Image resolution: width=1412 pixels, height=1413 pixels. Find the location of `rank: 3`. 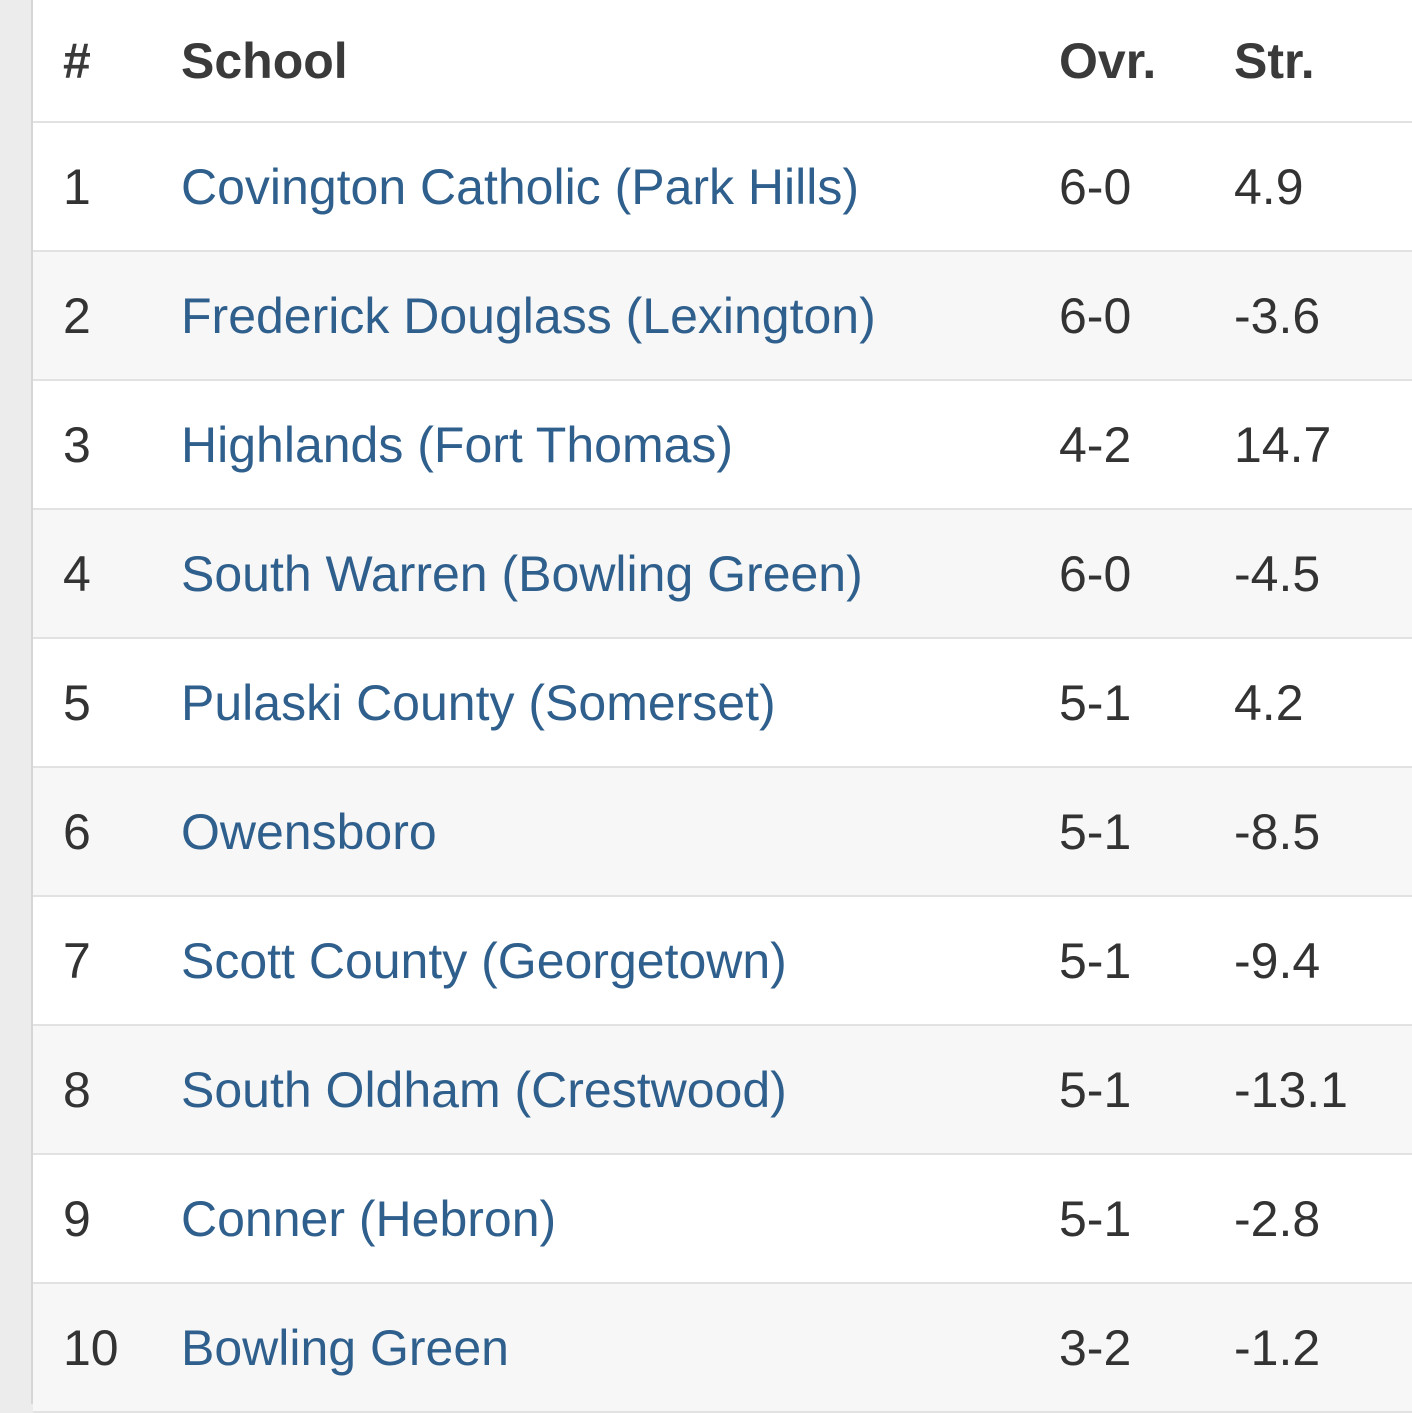

rank: 3 is located at coordinates (77, 444).